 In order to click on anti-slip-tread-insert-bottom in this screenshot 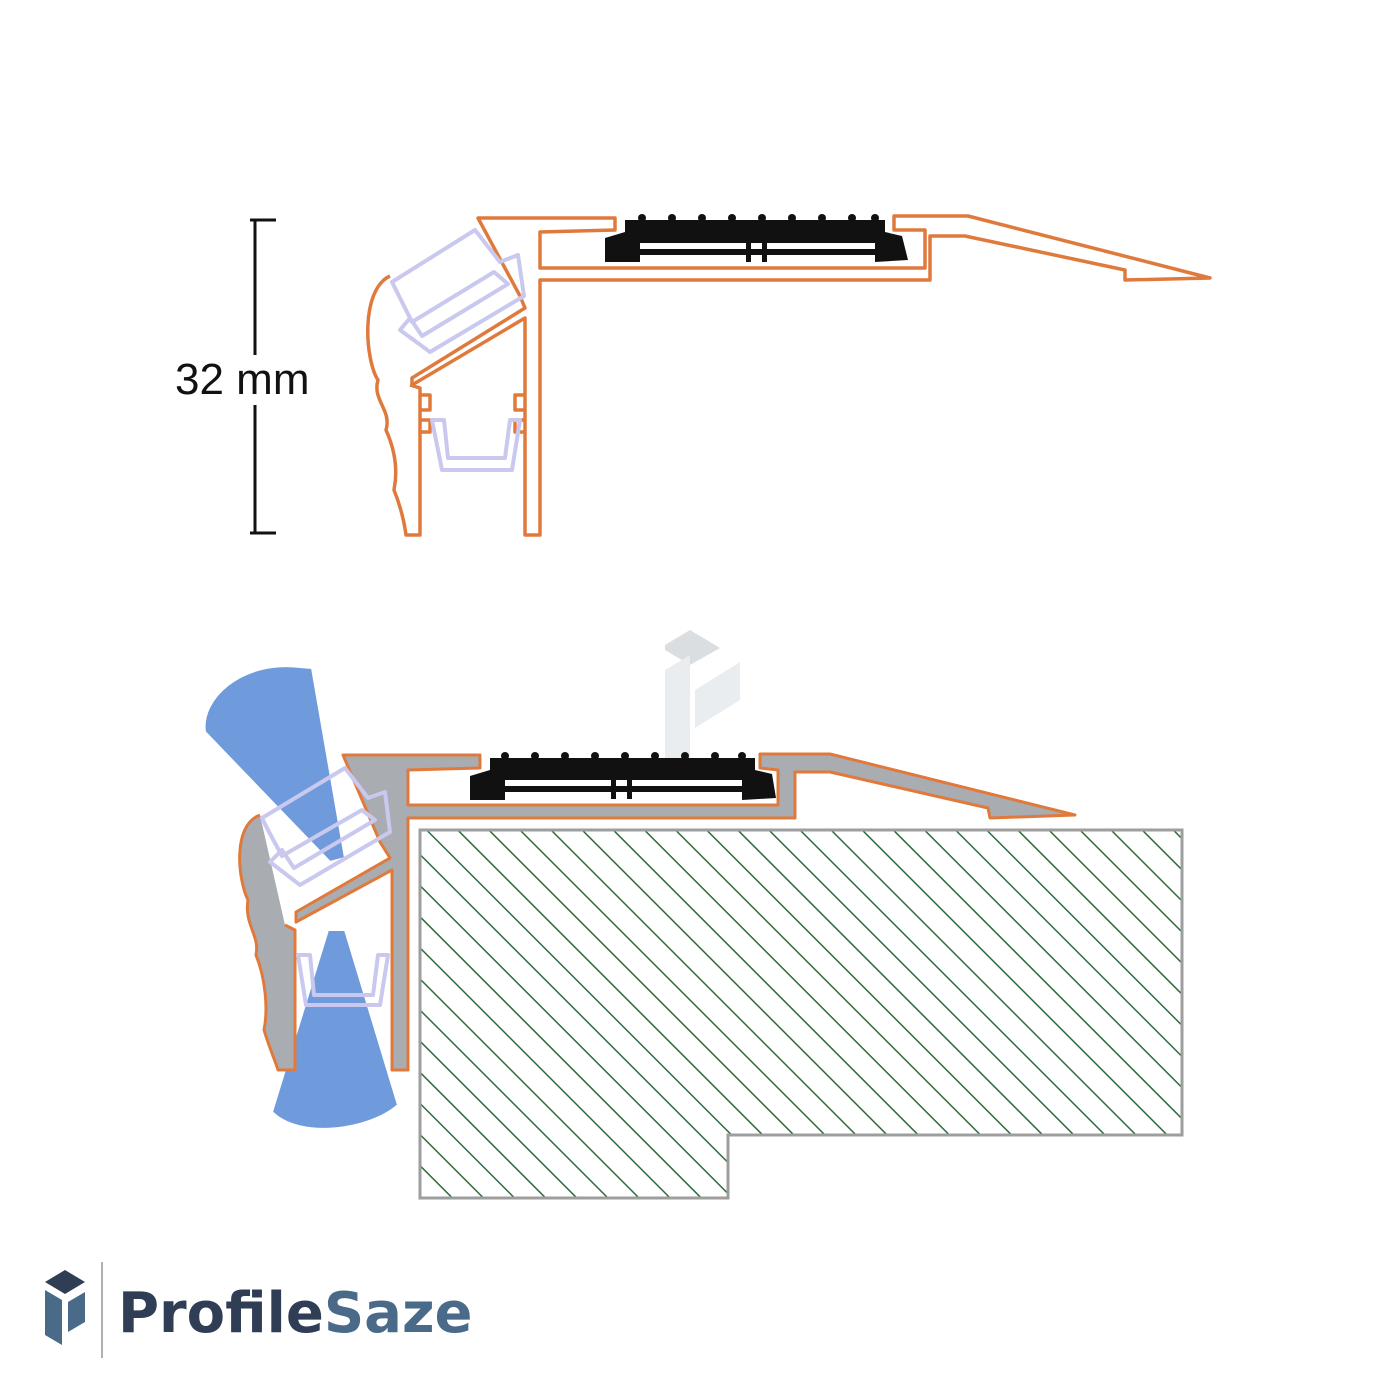, I will do `click(623, 776)`.